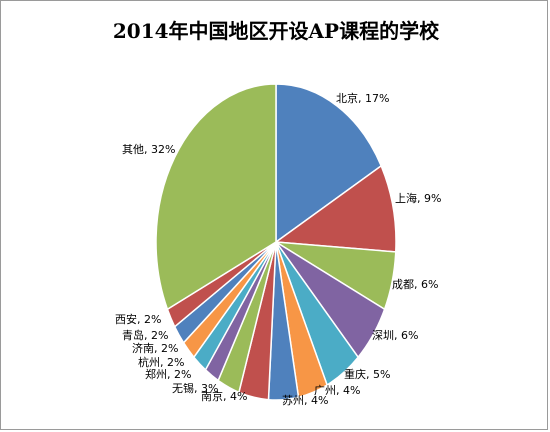  Describe the element at coordinates (216, 197) in the screenshot. I see `pie-slice-其他` at that location.